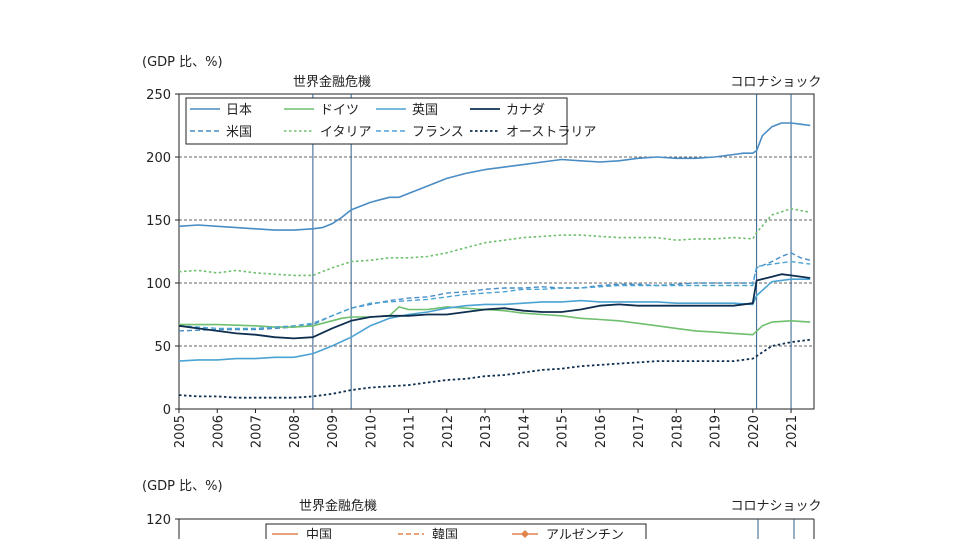 The width and height of the screenshot is (954, 543). Describe the element at coordinates (339, 110) in the screenshot. I see `legend-label: ドイツ` at that location.